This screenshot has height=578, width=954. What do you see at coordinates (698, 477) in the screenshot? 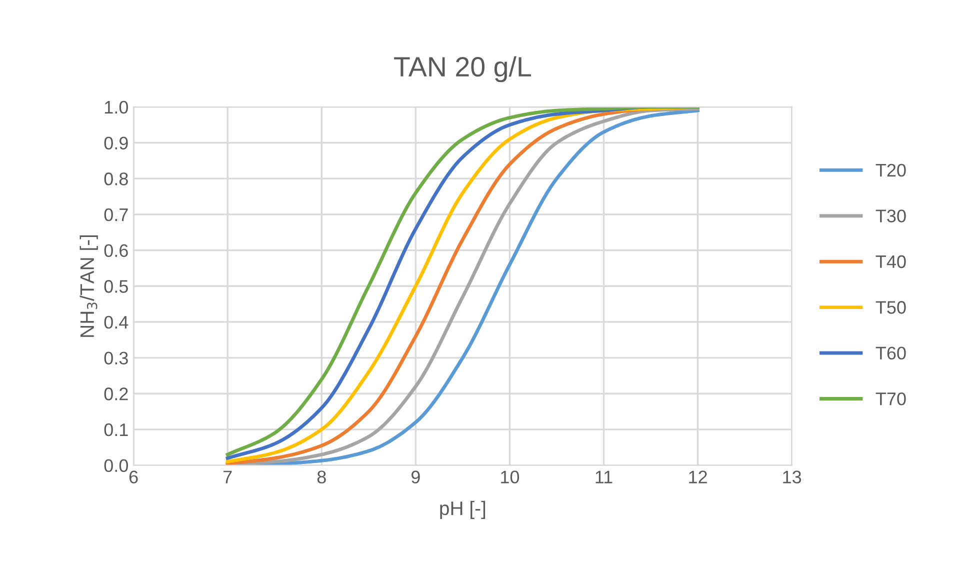
I see `x-tick-label: 12` at bounding box center [698, 477].